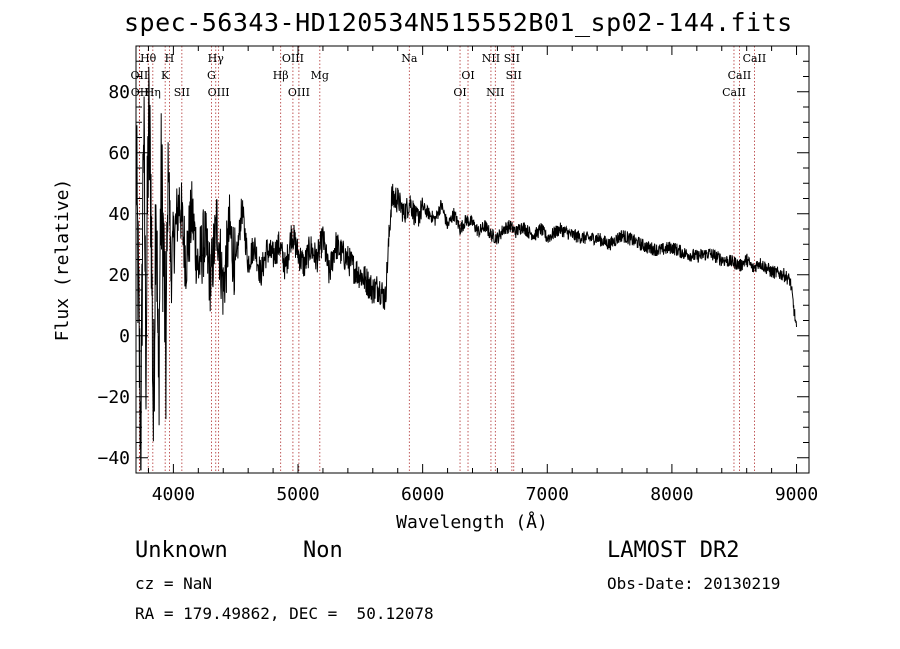 The height and width of the screenshot is (649, 900). Describe the element at coordinates (113, 458) in the screenshot. I see `y-tick-label: −40` at that location.